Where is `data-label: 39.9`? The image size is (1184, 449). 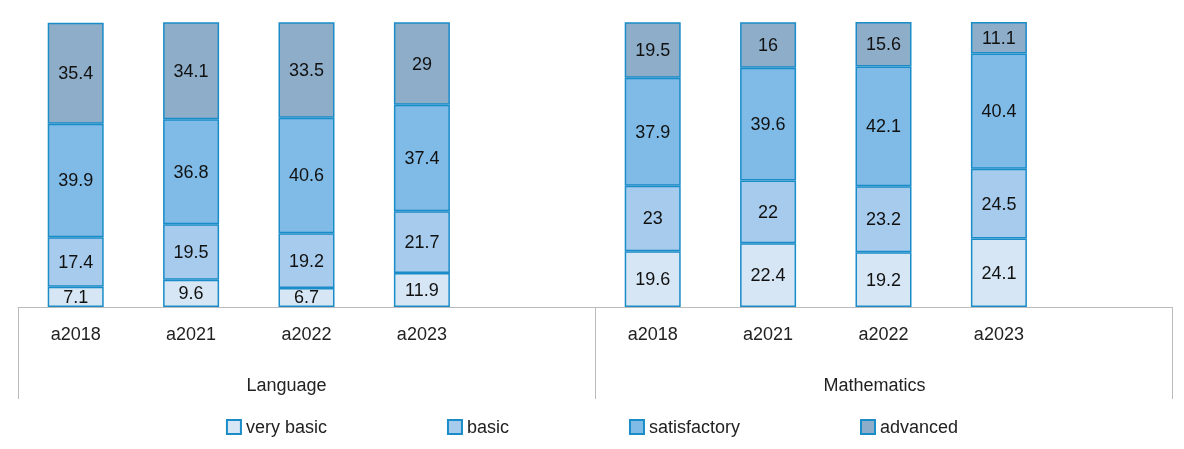 data-label: 39.9 is located at coordinates (76, 180).